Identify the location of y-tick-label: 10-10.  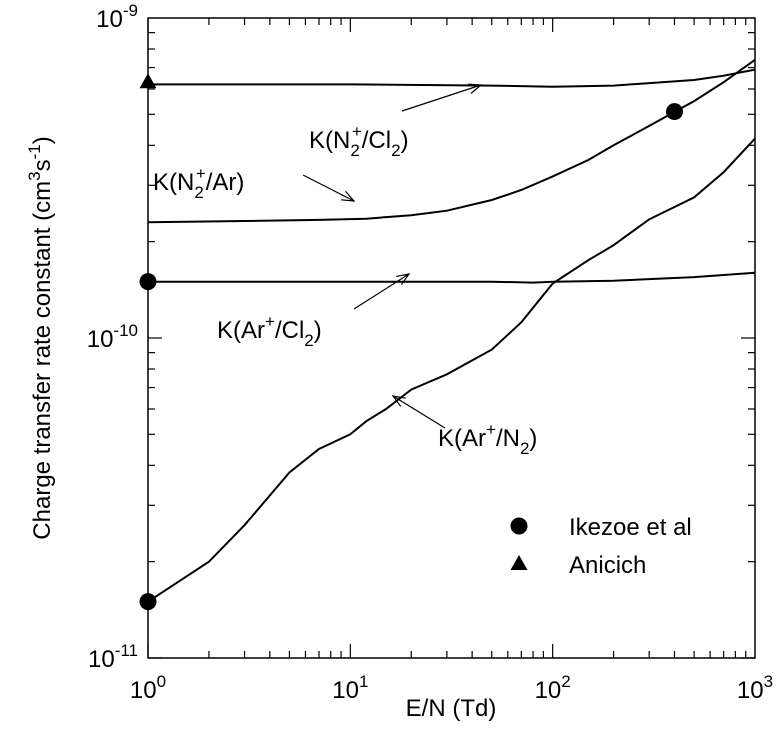
(112, 337).